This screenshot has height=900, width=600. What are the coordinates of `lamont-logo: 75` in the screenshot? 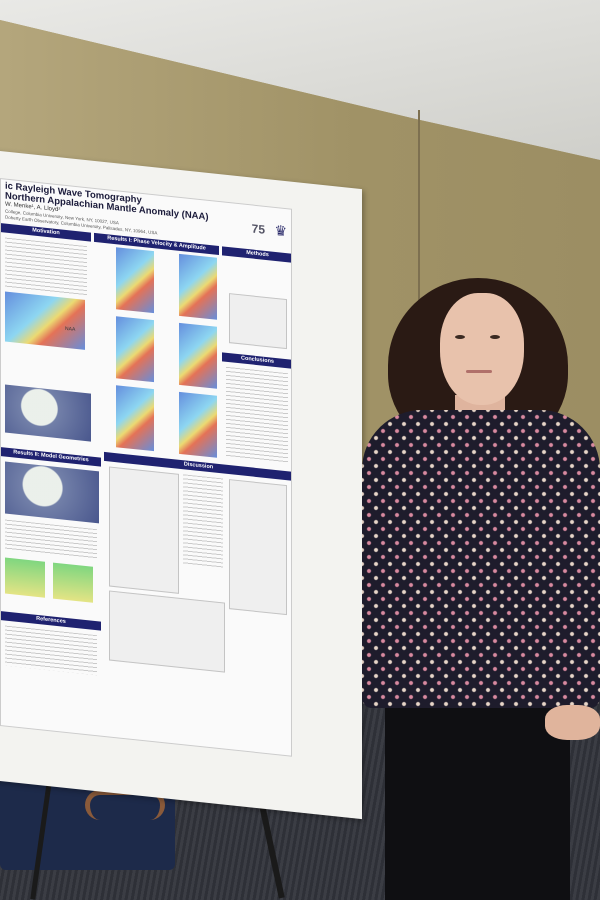 It's located at (258, 229).